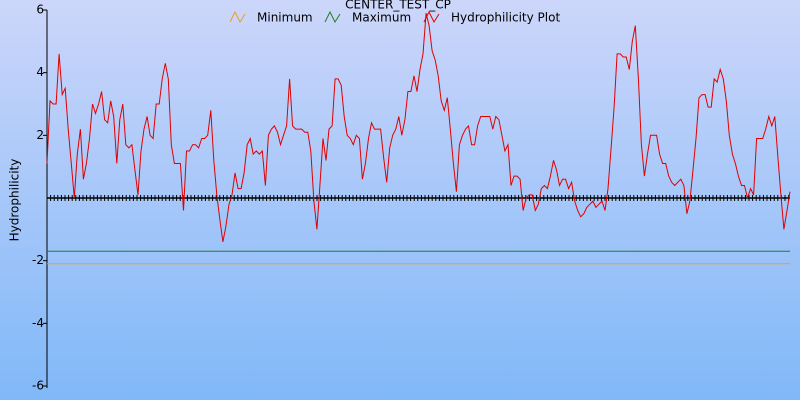 The image size is (800, 400). I want to click on y-tick-label: 2, so click(40, 135).